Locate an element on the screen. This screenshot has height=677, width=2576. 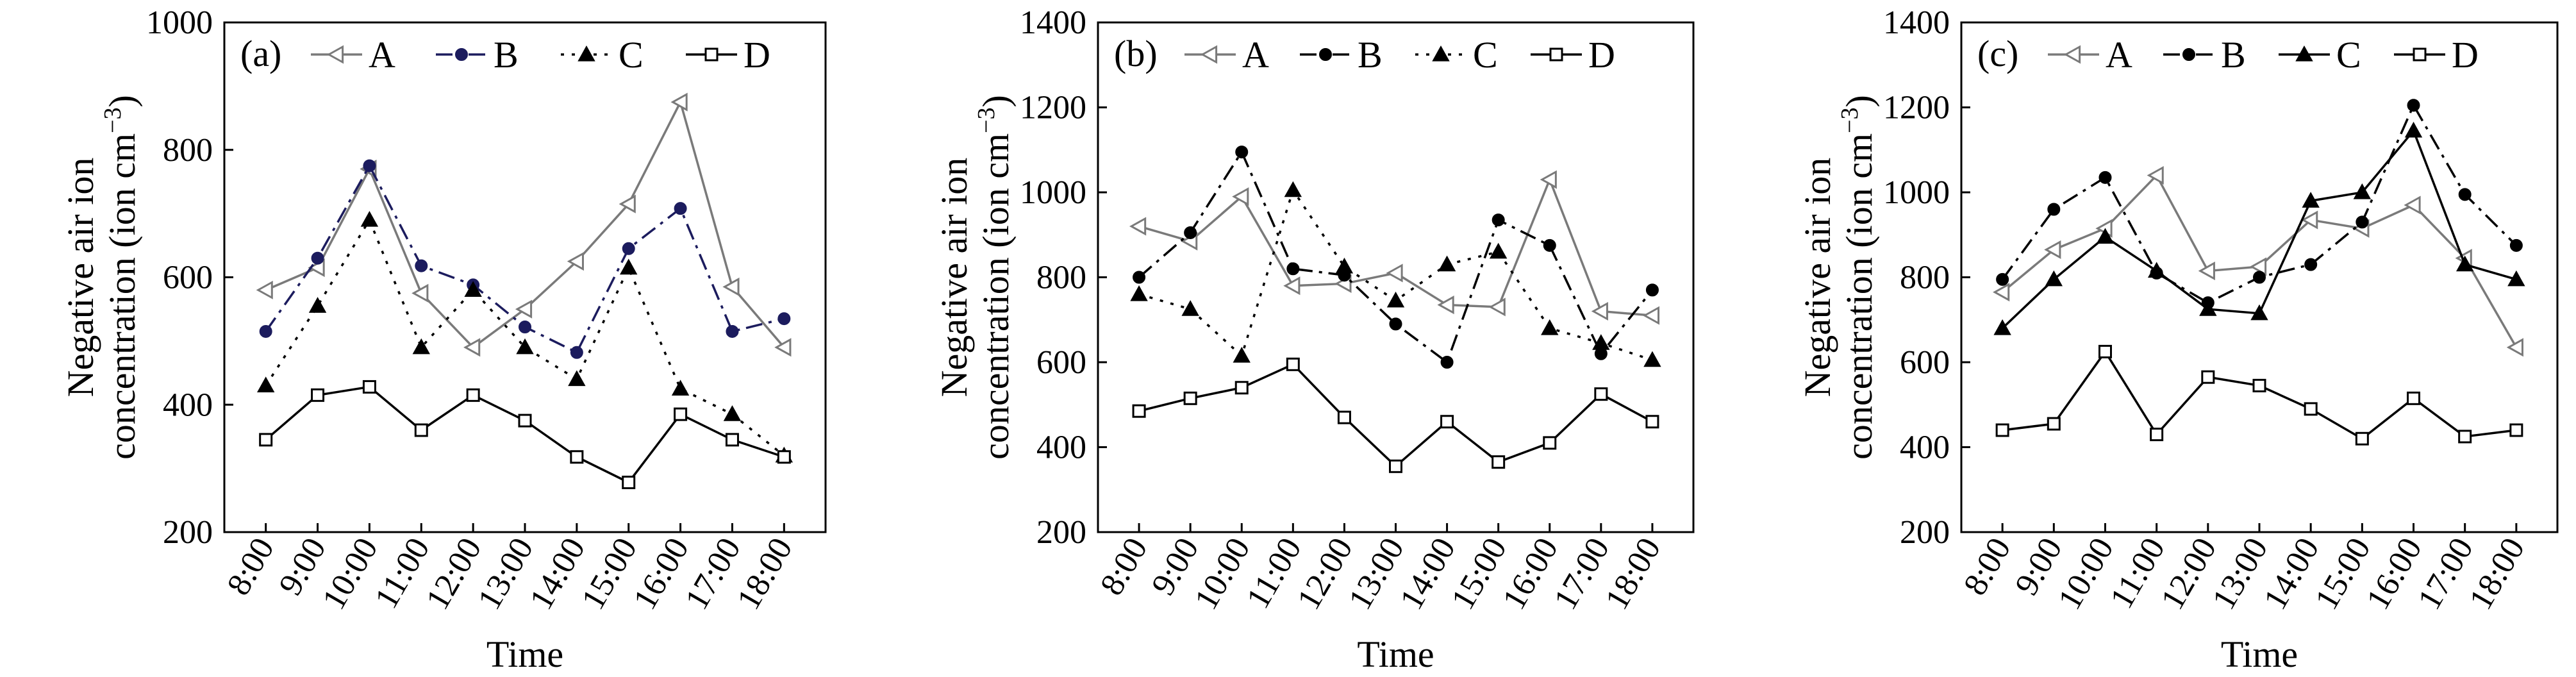
legend-entry-B: B is located at coordinates (2204, 55).